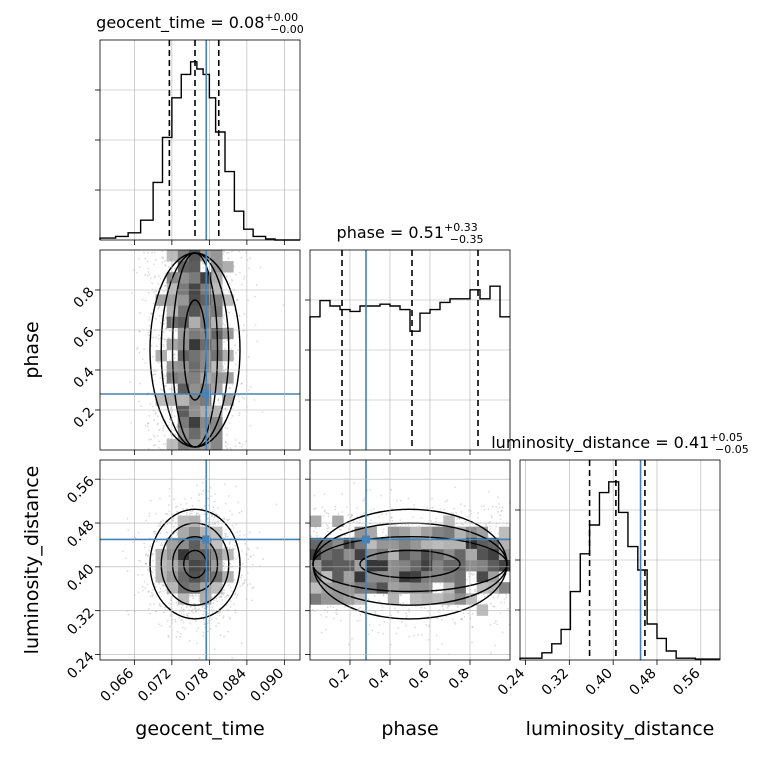  I want to click on y-tick-label: 0.40, so click(80, 577).